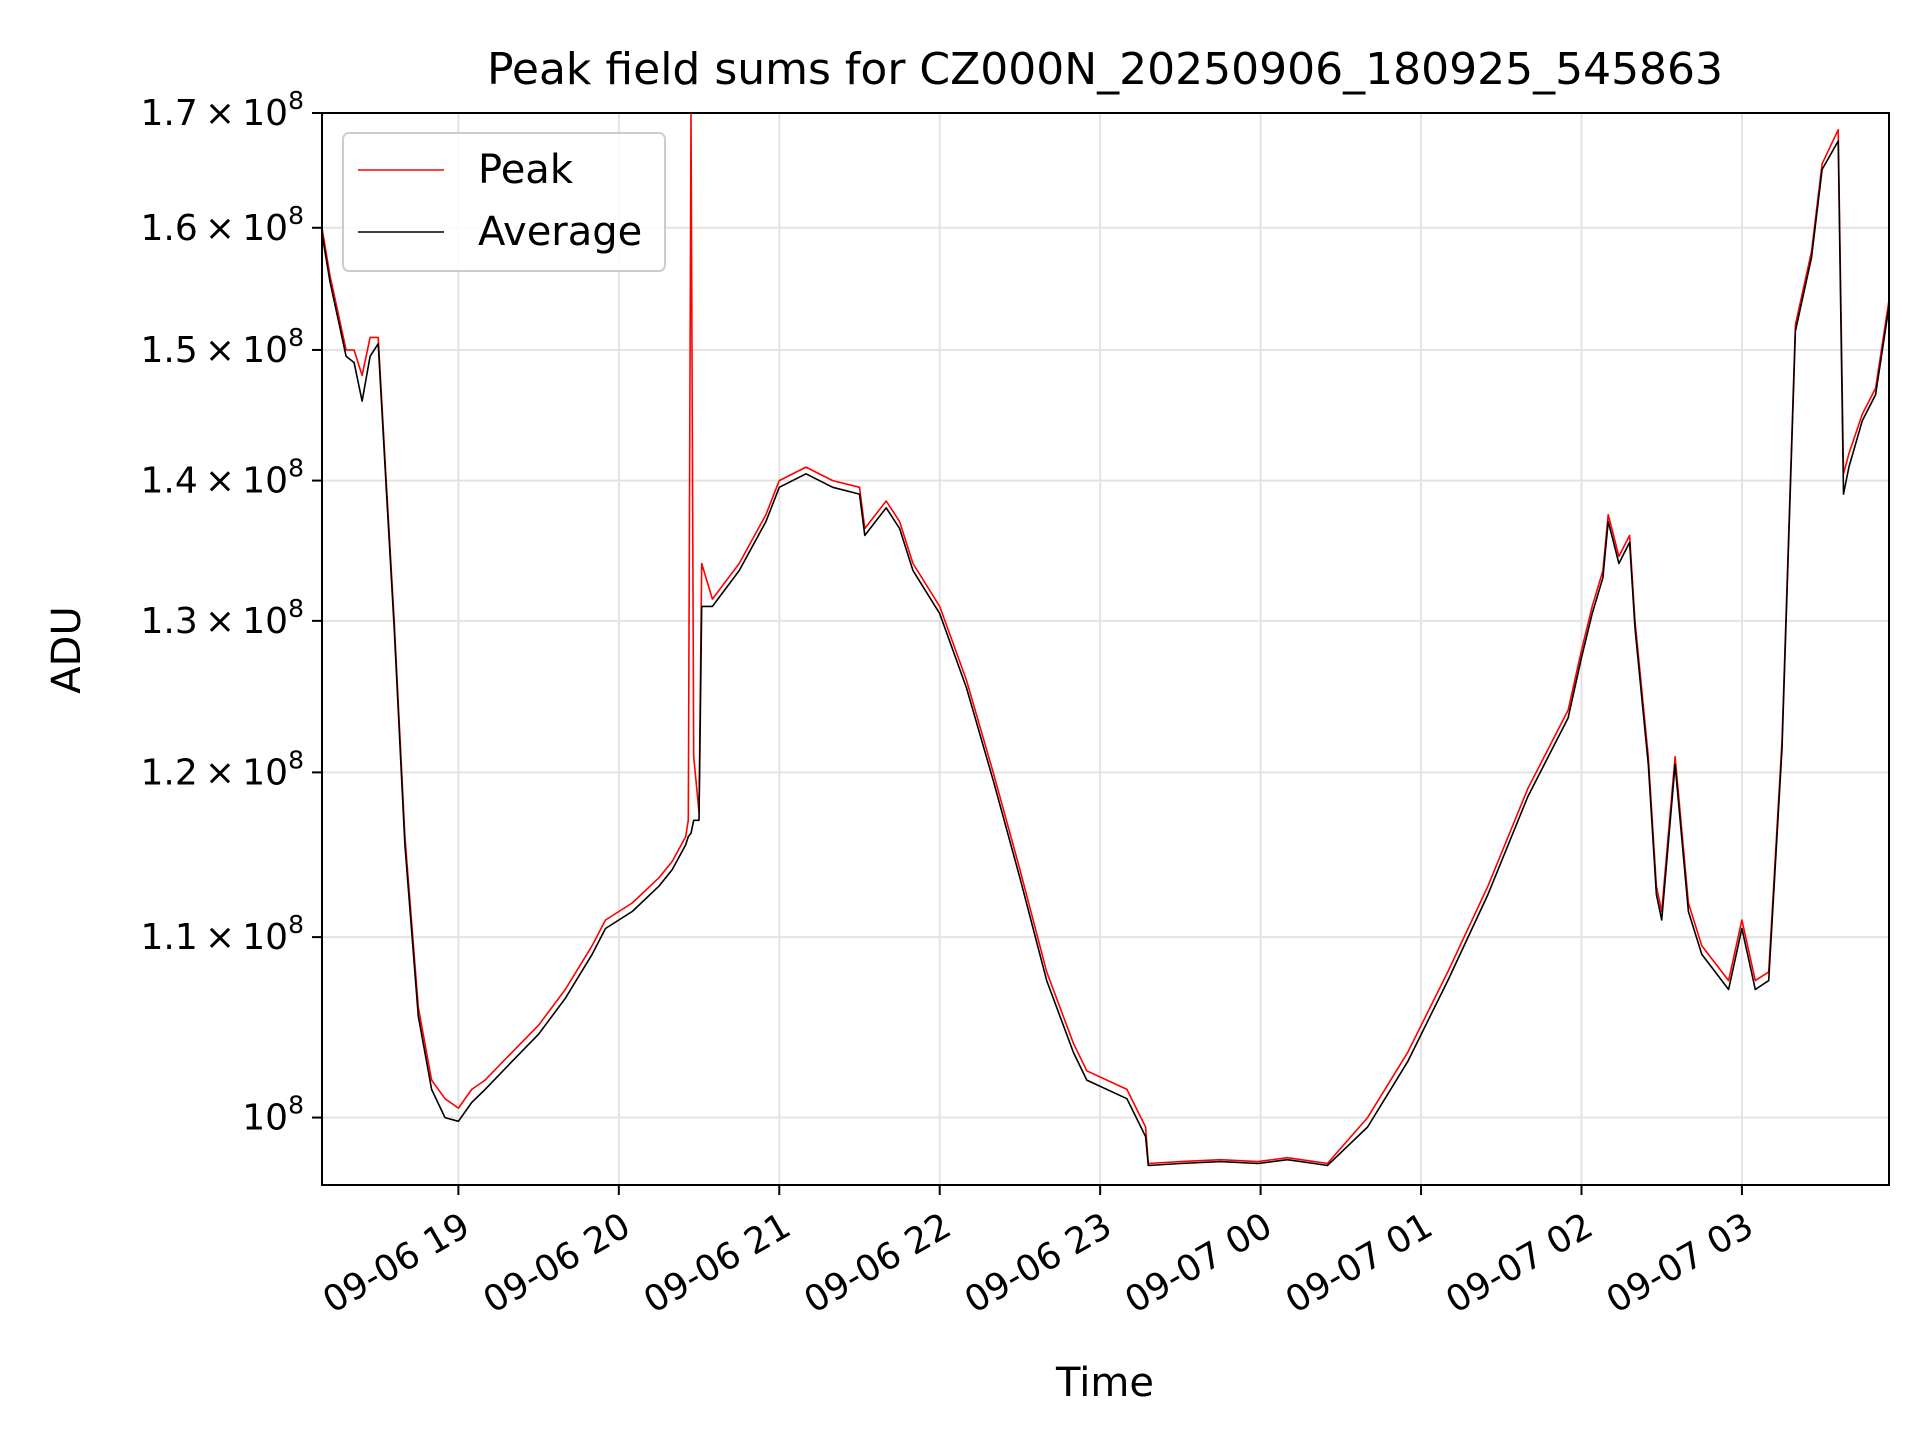  I want to click on legend-label-average: Average, so click(560, 232).